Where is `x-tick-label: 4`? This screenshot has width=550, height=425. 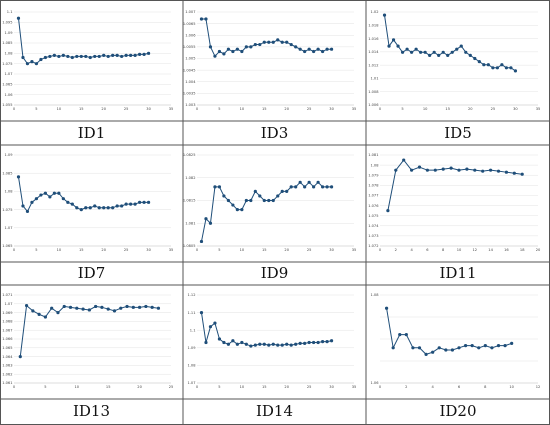 x-tick-label: 4 is located at coordinates (433, 387).